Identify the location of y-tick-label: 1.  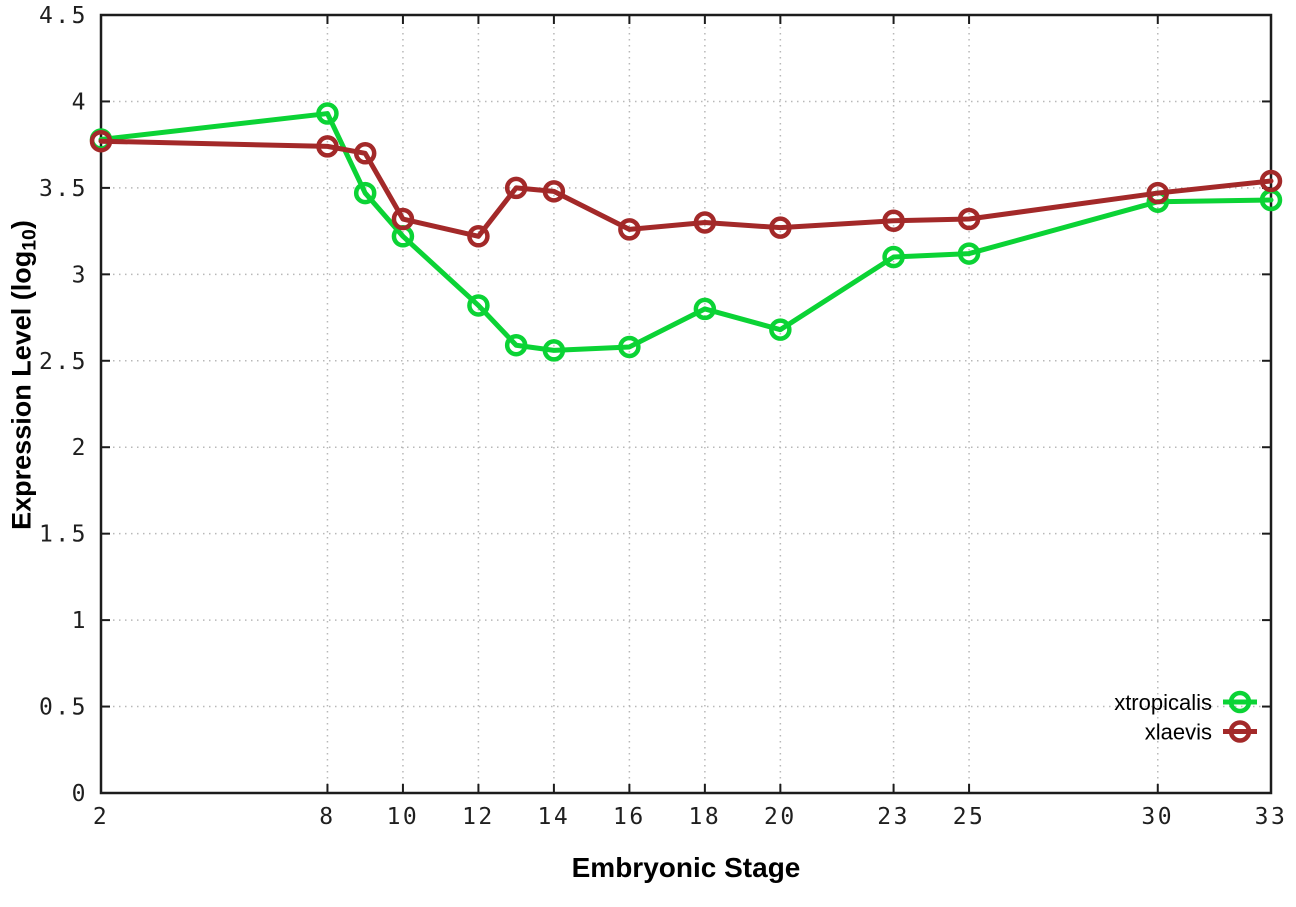
(80, 621).